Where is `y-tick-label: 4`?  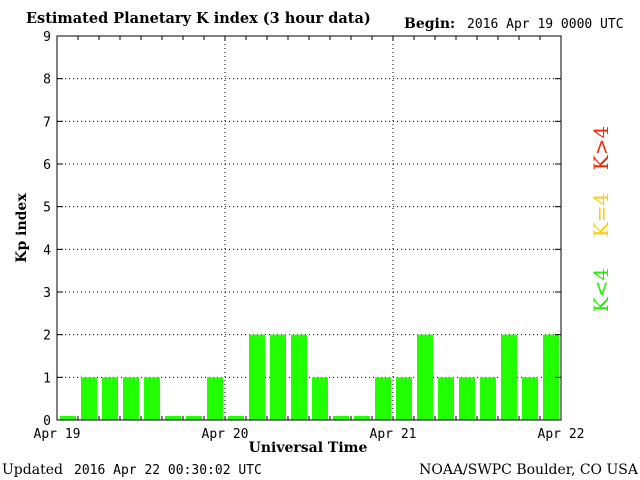
y-tick-label: 4 is located at coordinates (47, 250).